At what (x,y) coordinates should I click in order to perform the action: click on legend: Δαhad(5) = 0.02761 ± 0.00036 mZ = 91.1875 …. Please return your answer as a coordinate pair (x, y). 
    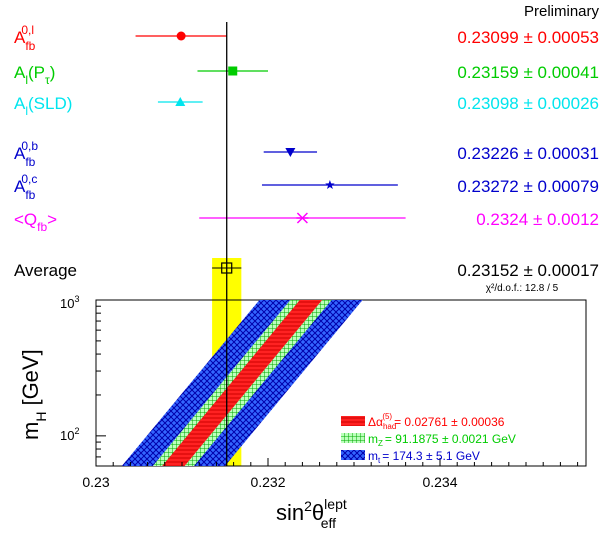
    Looking at the image, I should click on (428, 438).